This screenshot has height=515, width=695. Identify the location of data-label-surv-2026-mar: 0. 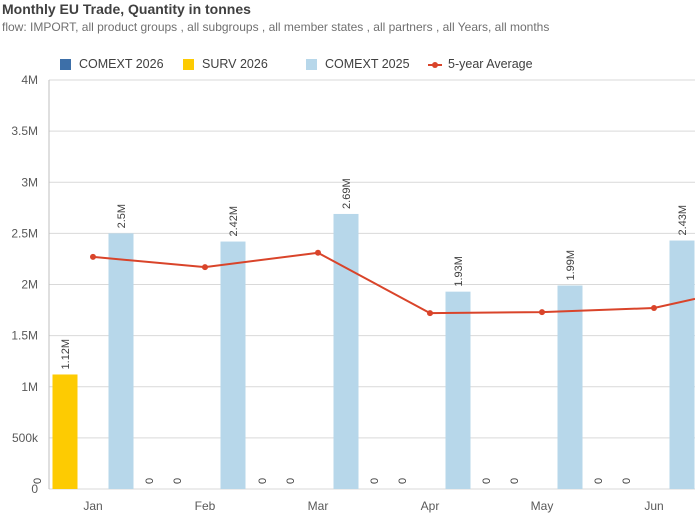
(291, 481).